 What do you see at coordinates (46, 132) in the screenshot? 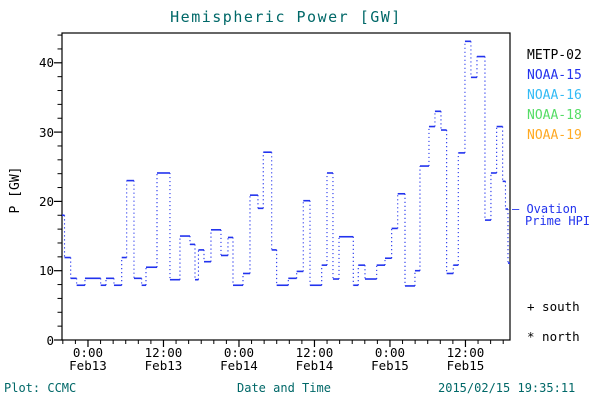
I see `y-tick-label-30: 30` at bounding box center [46, 132].